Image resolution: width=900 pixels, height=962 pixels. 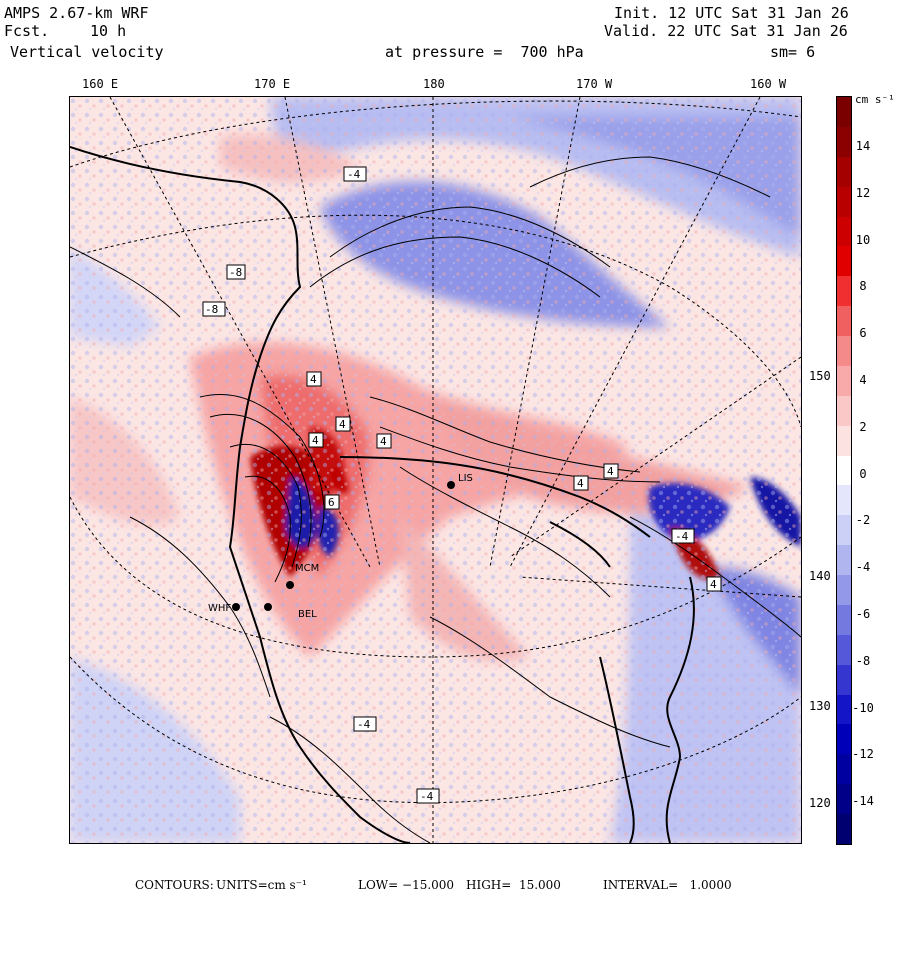 What do you see at coordinates (731, 13) in the screenshot?
I see `init-time: Init. 12 UTC Sat 31 Jan 26` at bounding box center [731, 13].